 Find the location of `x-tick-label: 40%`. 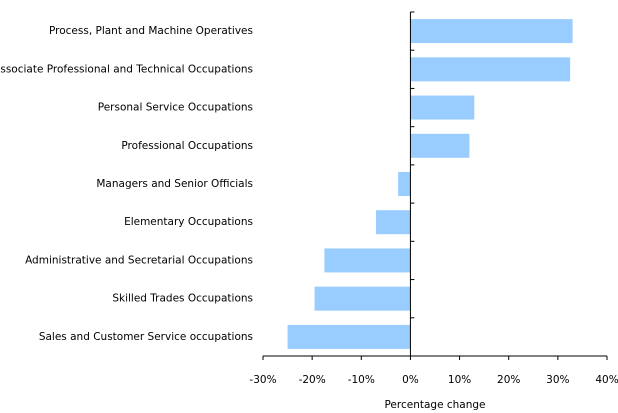

x-tick-label: 40% is located at coordinates (606, 380).